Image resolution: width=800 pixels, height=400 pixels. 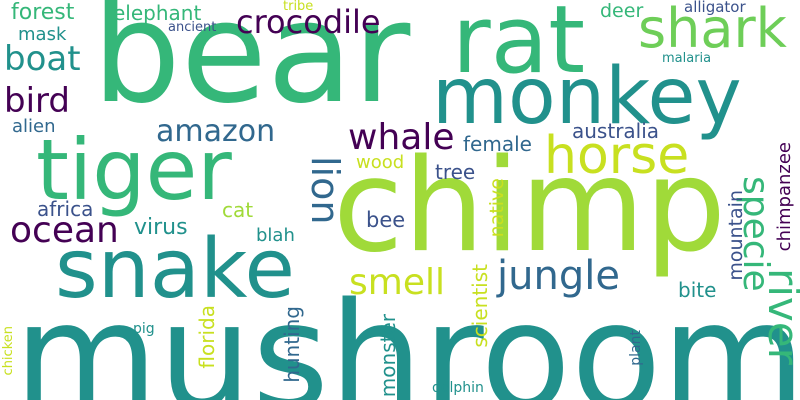 What do you see at coordinates (697, 290) in the screenshot?
I see `word-bite: bite` at bounding box center [697, 290].